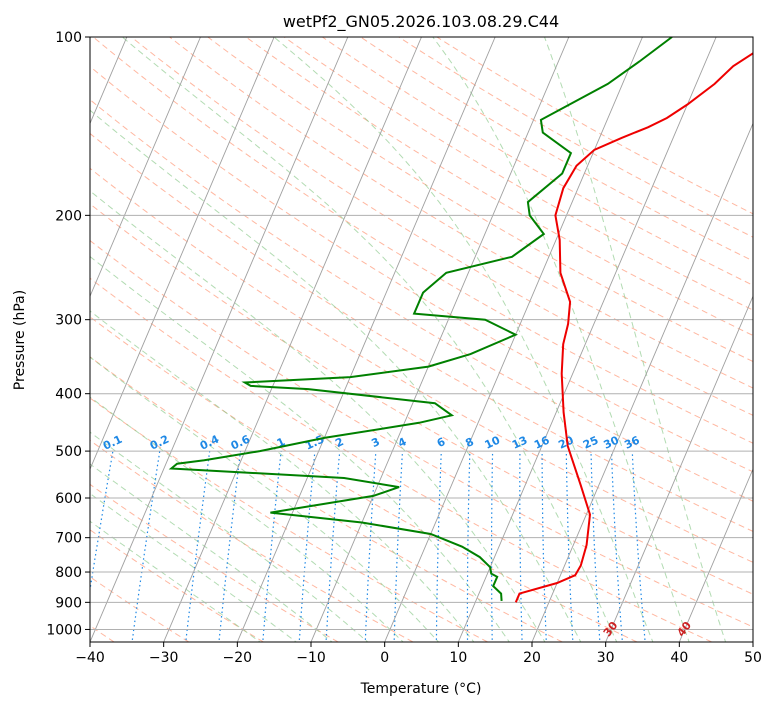 The image size is (775, 712). Describe the element at coordinates (606, 658) in the screenshot. I see `x-tick-label: 30` at that location.